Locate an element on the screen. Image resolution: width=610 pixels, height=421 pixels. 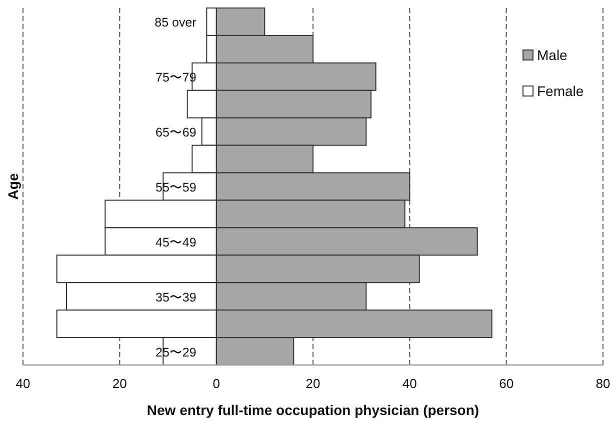
x-axis-title: New entry full-time occupation physician (person) is located at coordinates (313, 410).